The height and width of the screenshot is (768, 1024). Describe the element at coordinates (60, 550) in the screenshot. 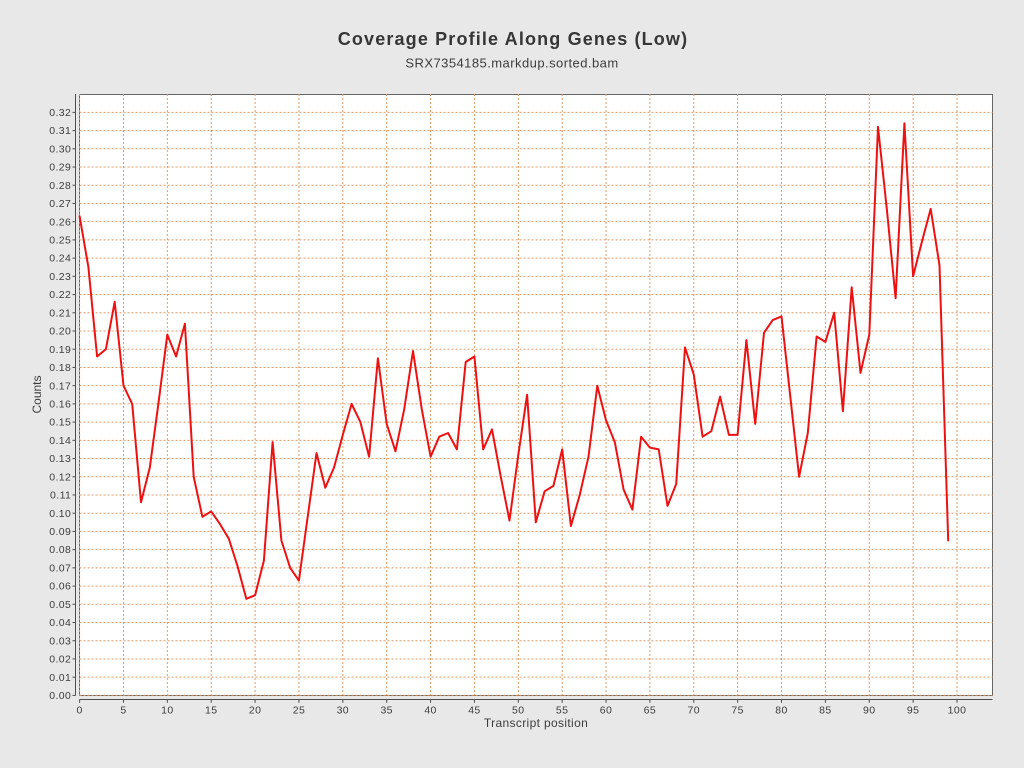

I see `svg-text: 0.08` at that location.